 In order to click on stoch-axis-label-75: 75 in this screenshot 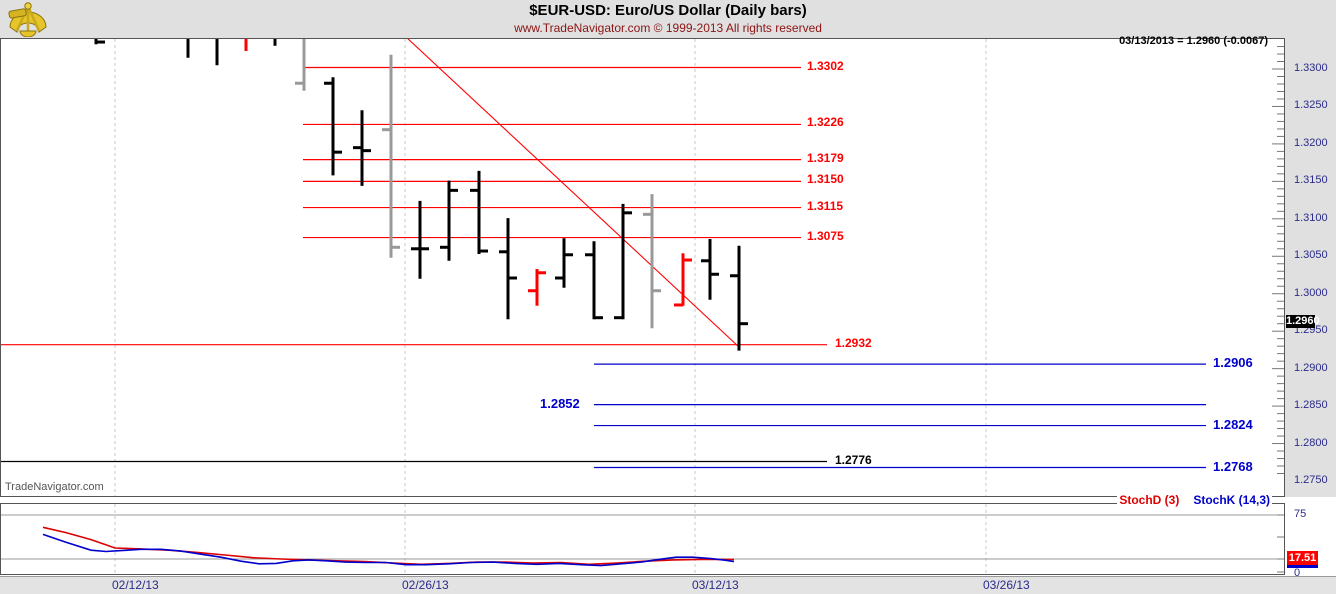, I will do `click(1300, 514)`.